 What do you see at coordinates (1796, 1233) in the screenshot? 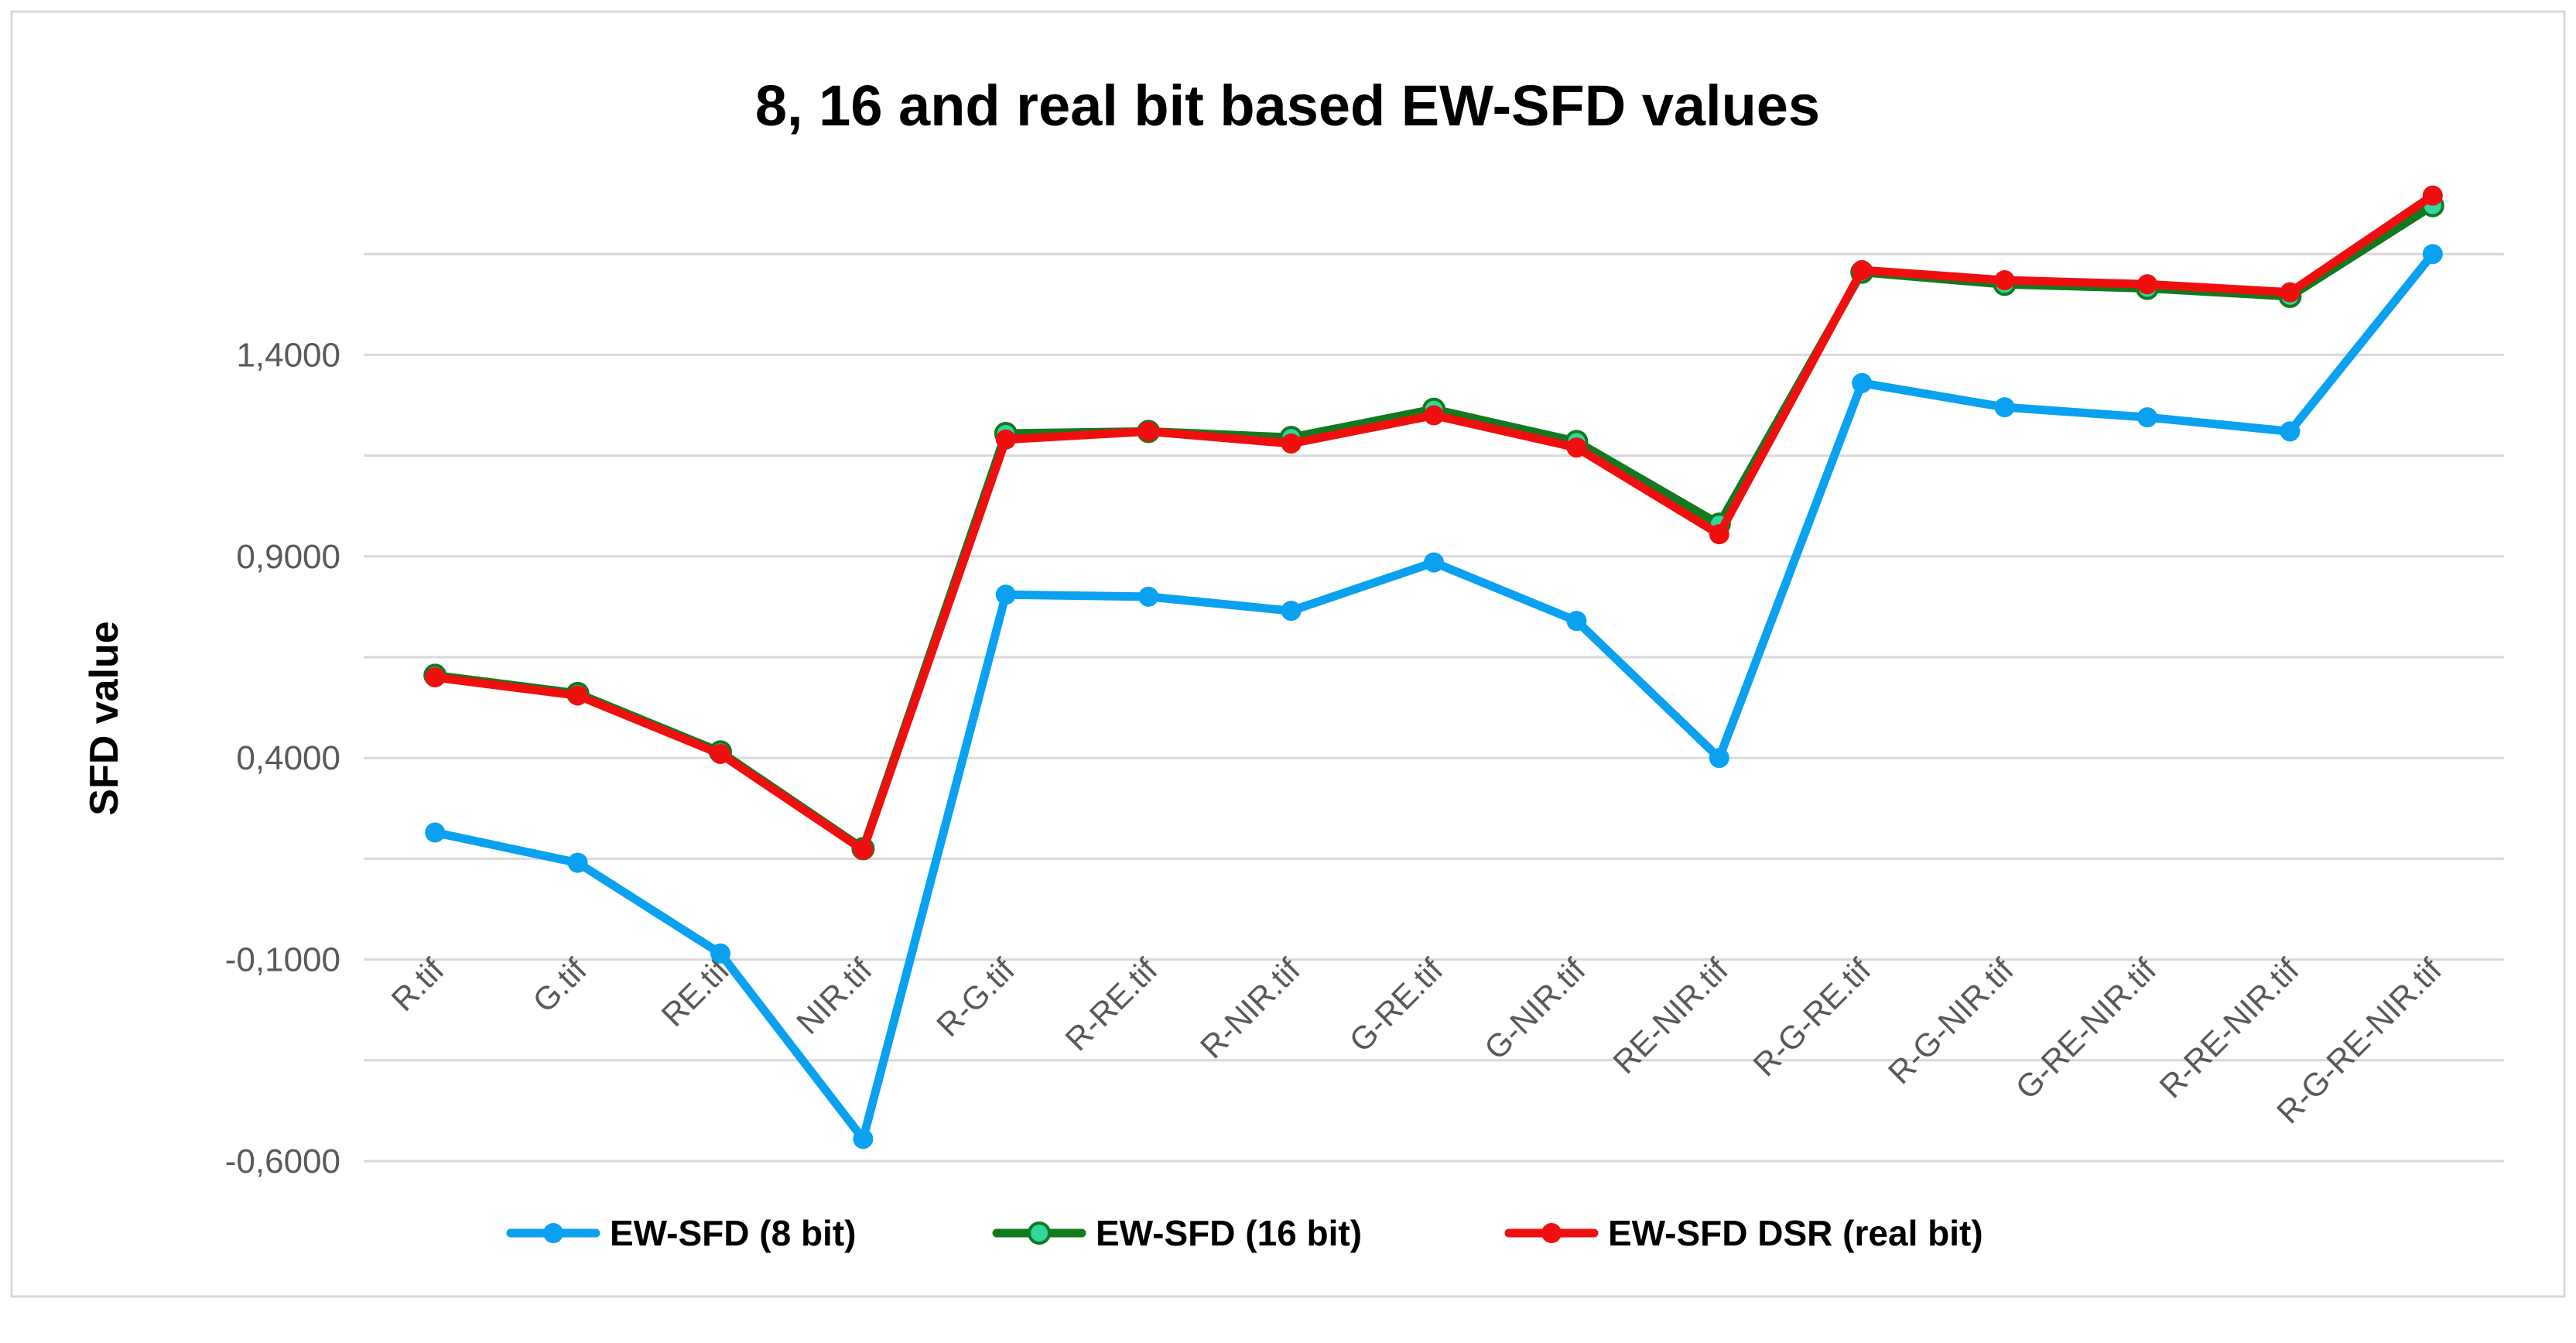
I see `legend-label: EW-SFD DSR (real bit)` at bounding box center [1796, 1233].